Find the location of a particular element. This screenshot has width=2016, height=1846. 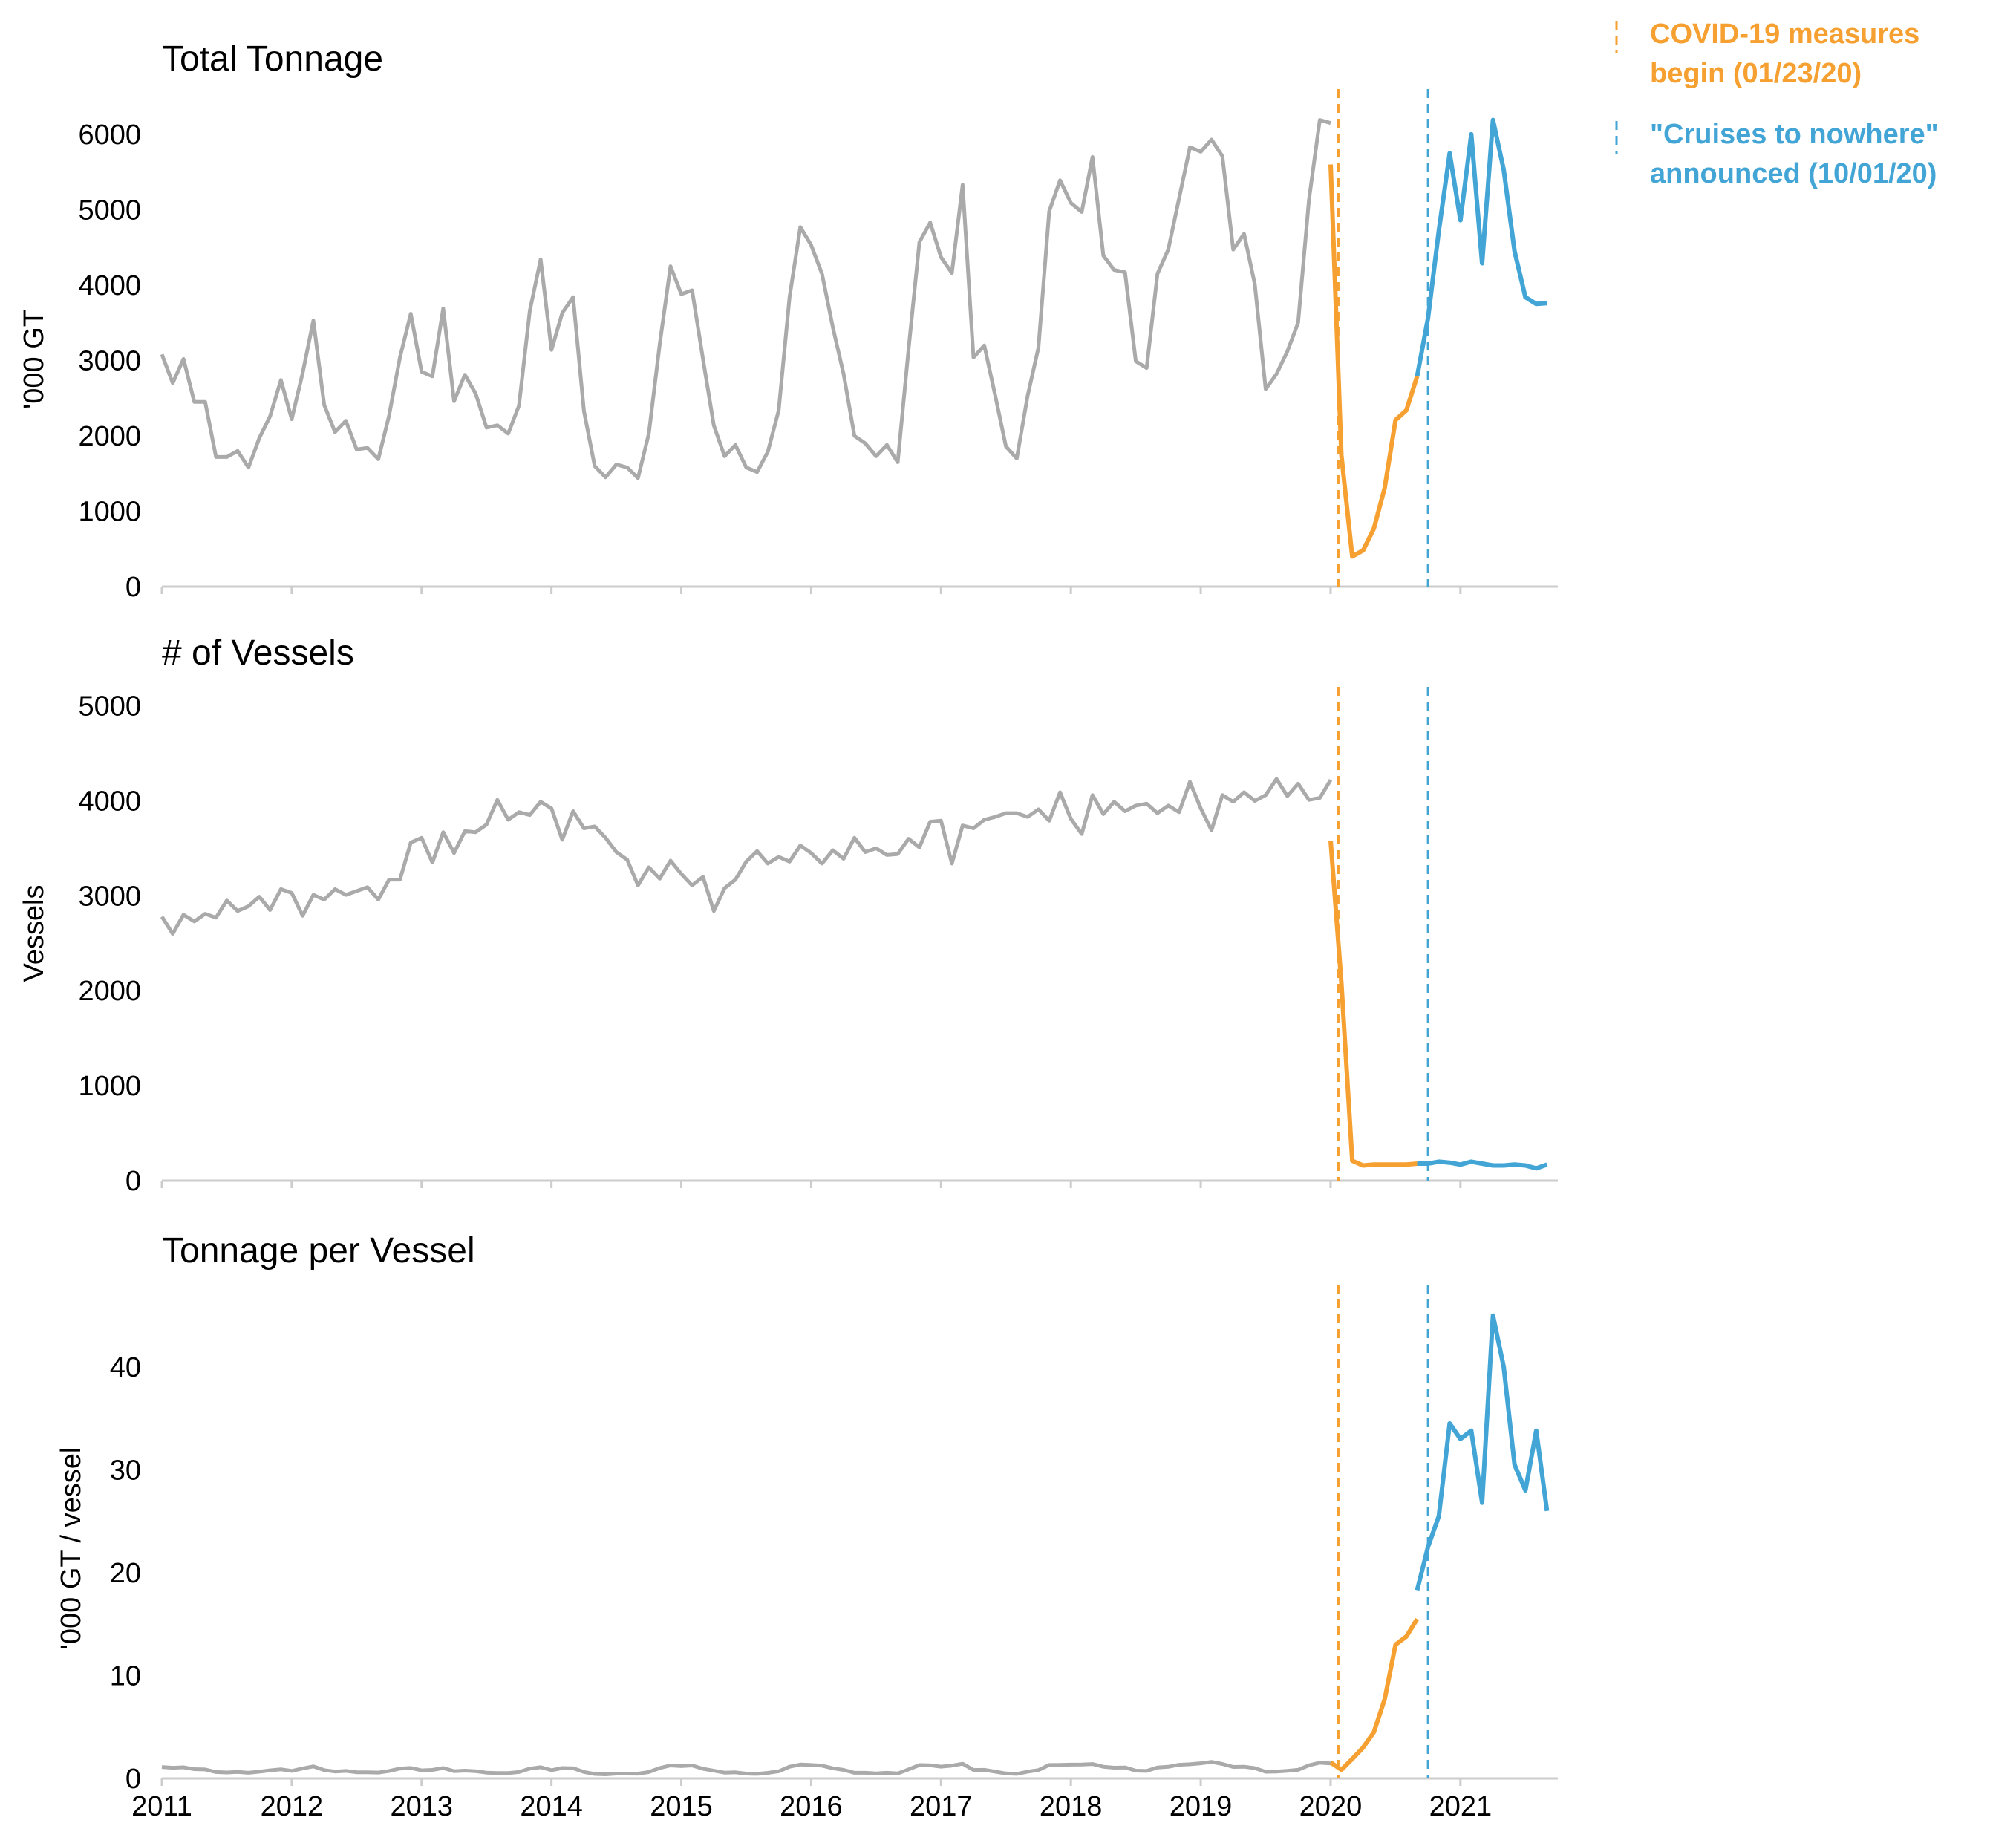

x-tick-label: 2018 is located at coordinates (1071, 1807).